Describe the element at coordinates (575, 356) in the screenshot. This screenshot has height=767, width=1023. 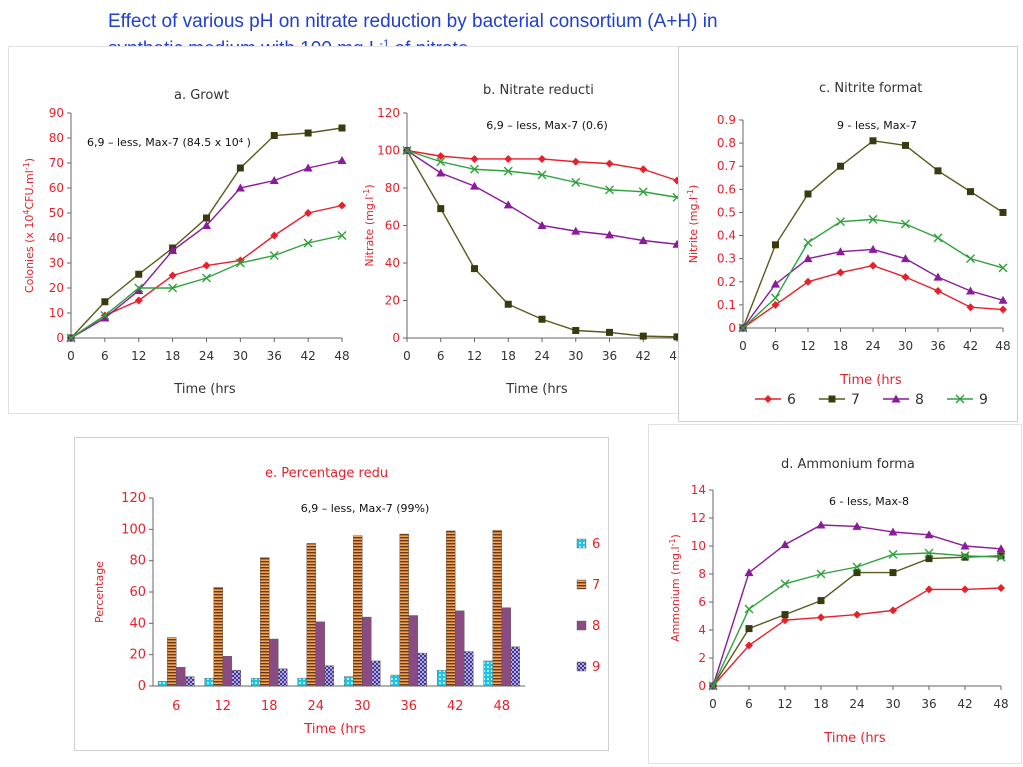
I see `chart-b-x-tick-label: 30` at that location.